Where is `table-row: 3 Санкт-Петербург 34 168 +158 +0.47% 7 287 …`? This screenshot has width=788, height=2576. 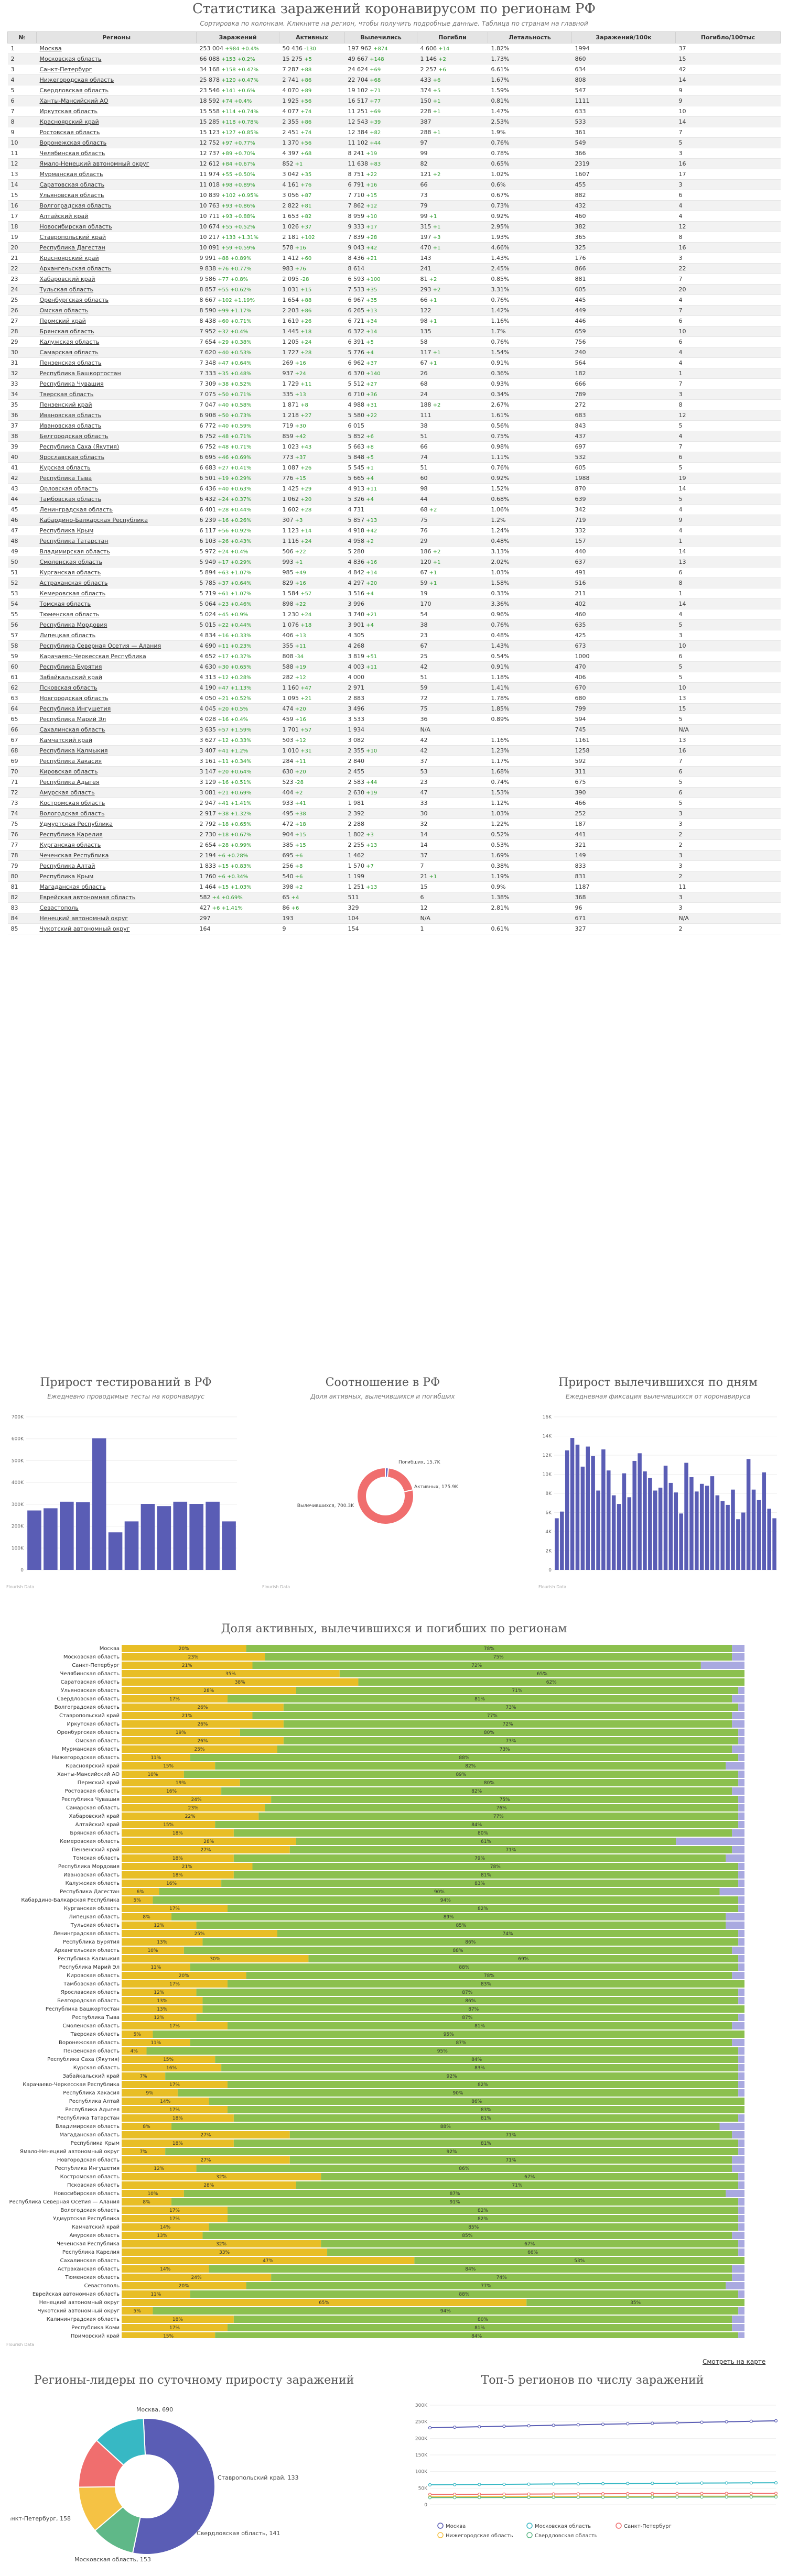
table-row: 3 Санкт-Петербург 34 168 +158 +0.47% 7 287 … is located at coordinates (394, 70).